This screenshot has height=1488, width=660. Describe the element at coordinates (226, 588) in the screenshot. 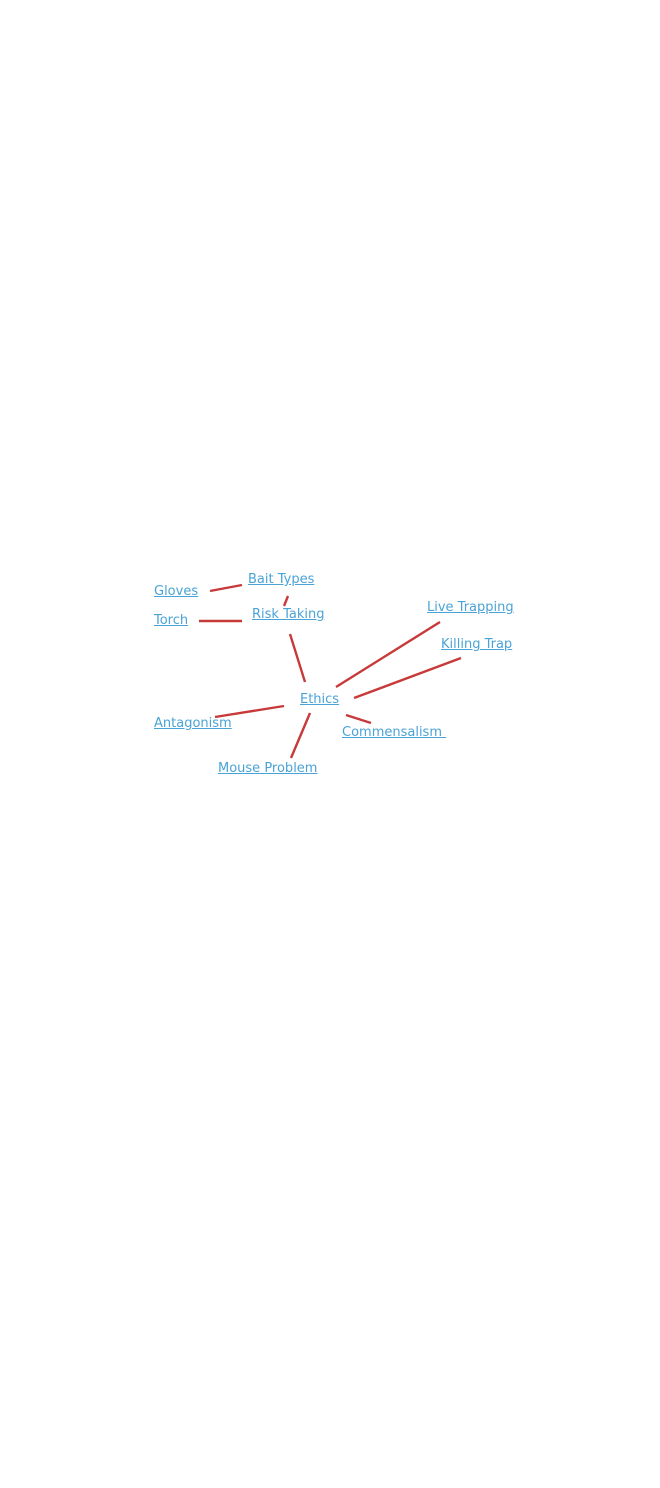

I see `edge-gloves-bait-types` at that location.